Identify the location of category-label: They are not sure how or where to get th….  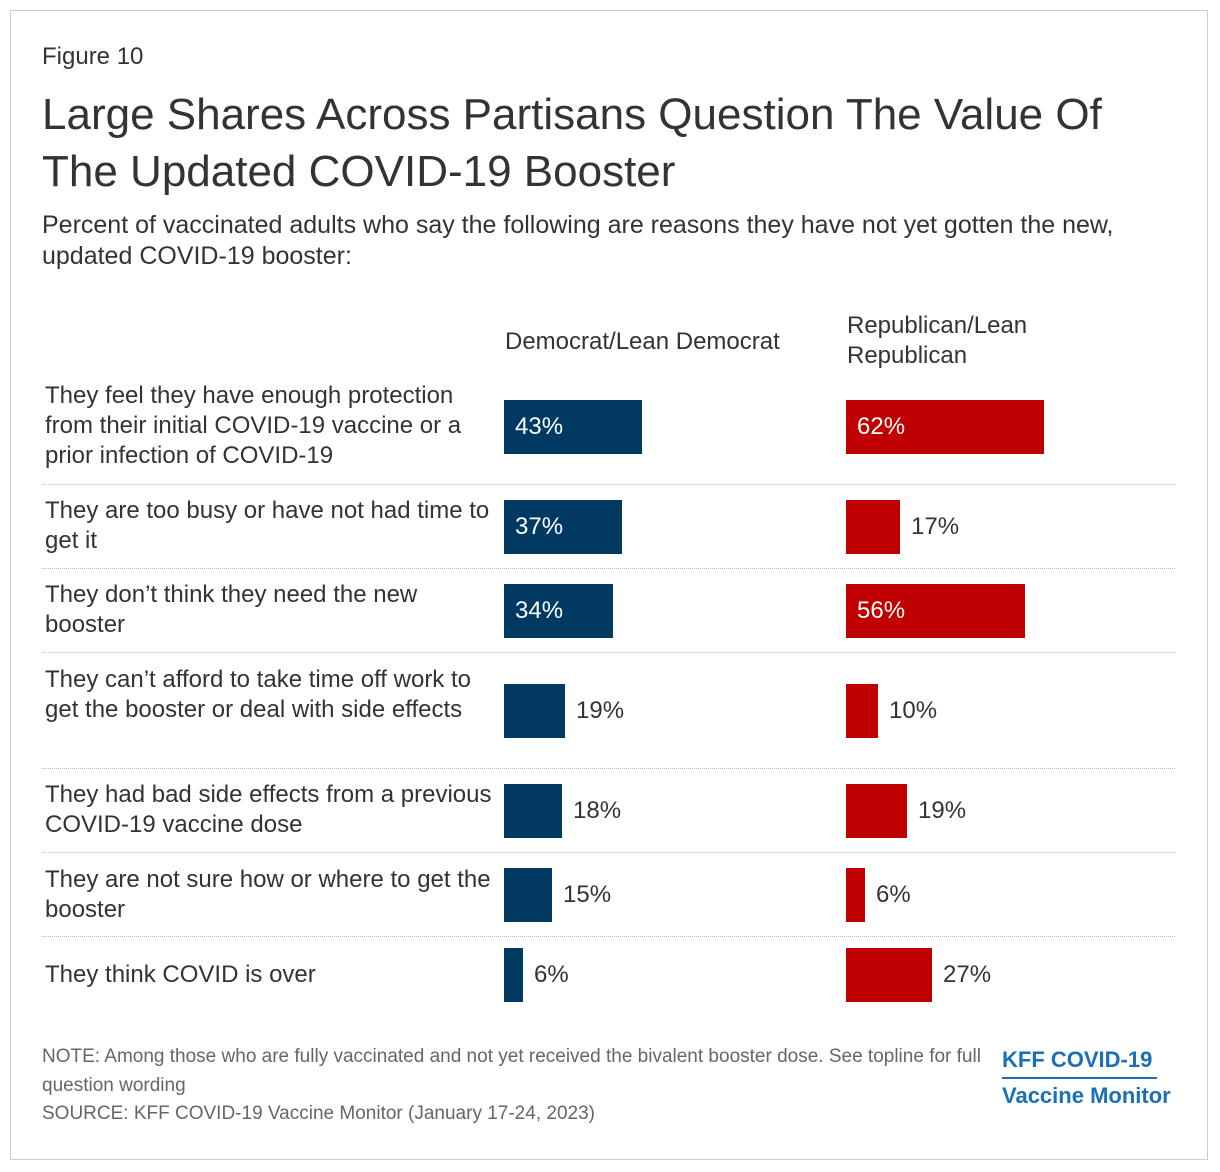
(268, 894).